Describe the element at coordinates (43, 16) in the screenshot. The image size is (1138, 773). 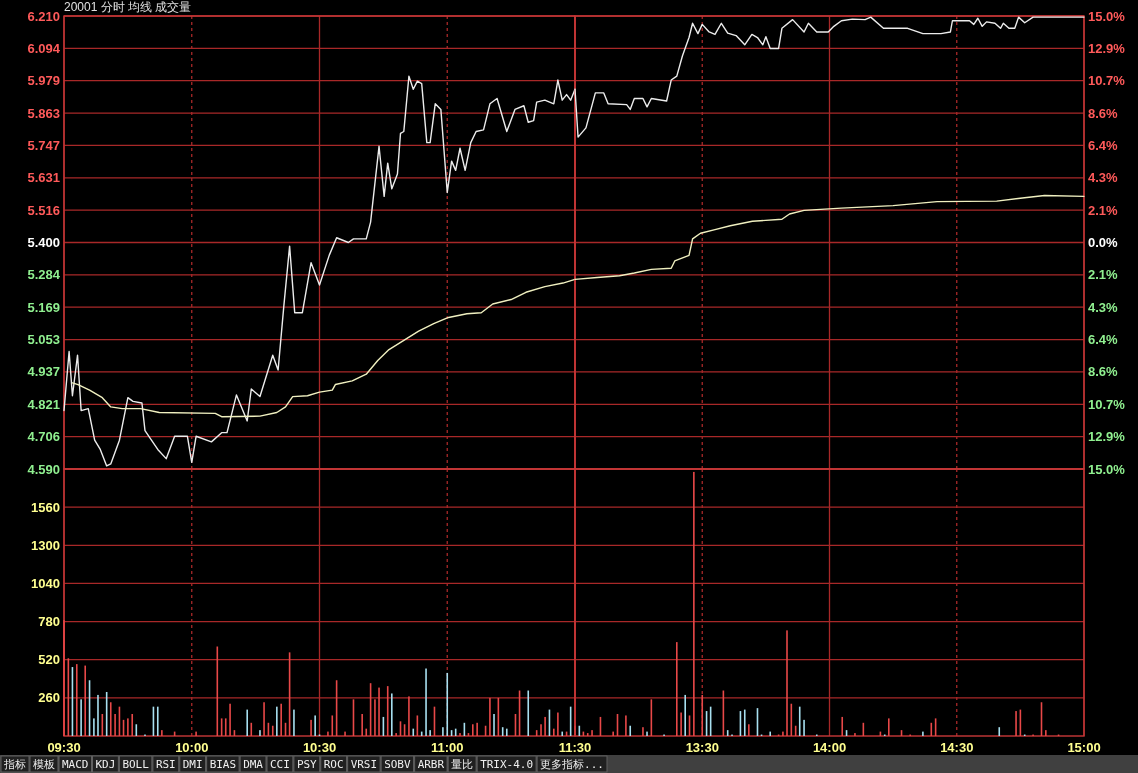
I see `y-tick-label: 6.210` at that location.